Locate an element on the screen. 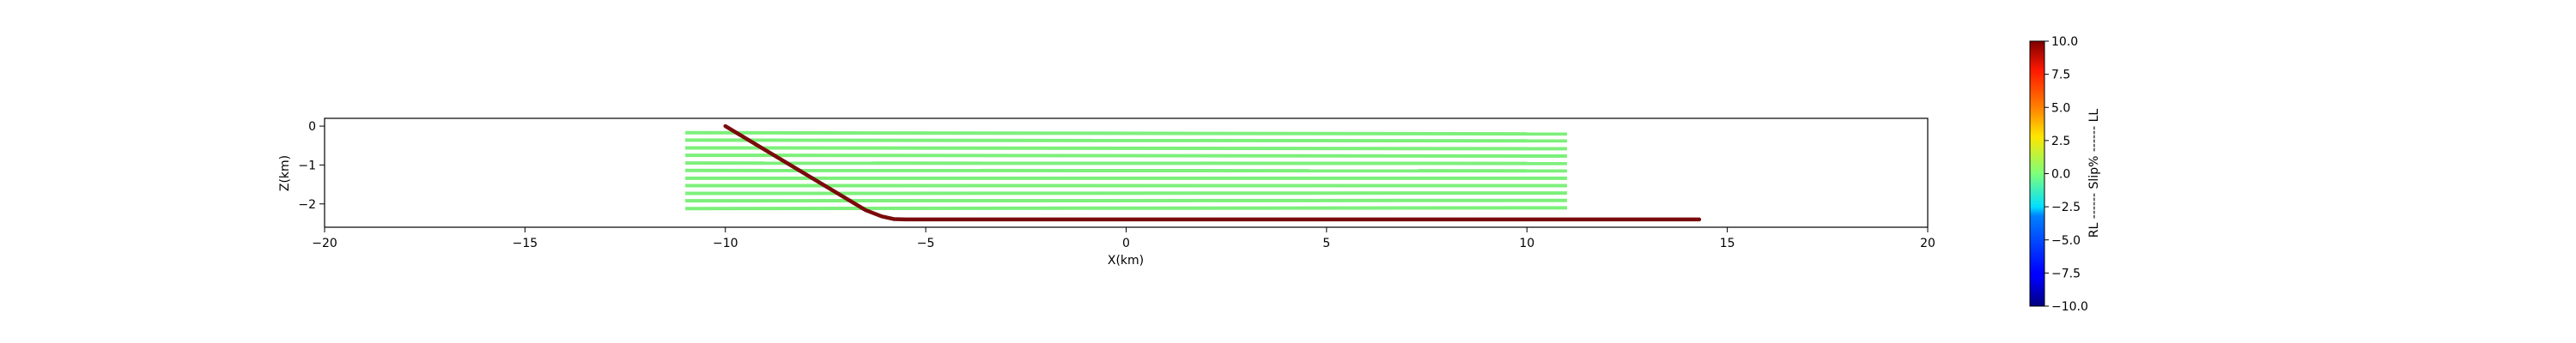 Image resolution: width=2576 pixels, height=343 pixels. x-tick-label: −10 is located at coordinates (726, 243).